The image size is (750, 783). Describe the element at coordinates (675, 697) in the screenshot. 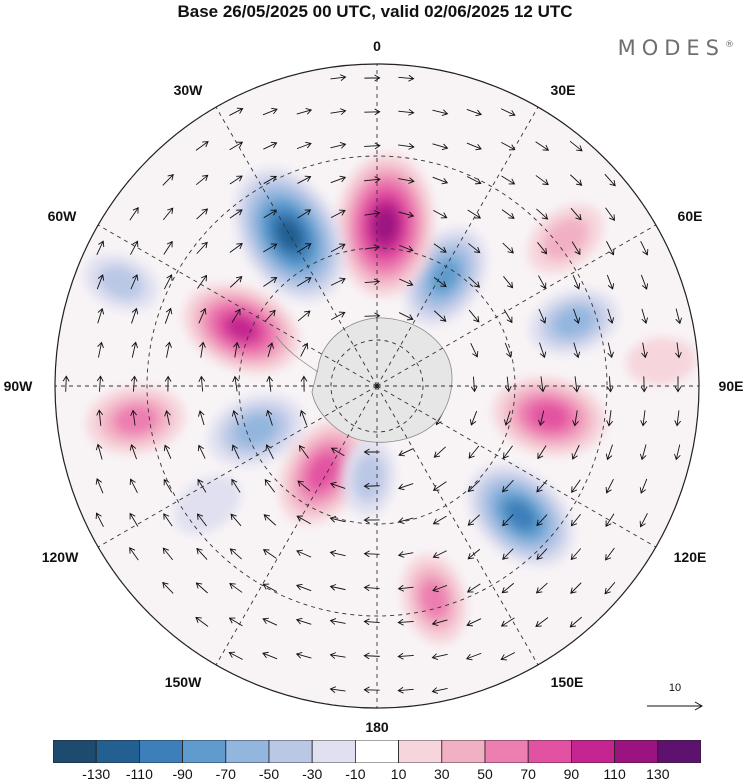

I see `reference-vector: 10` at that location.